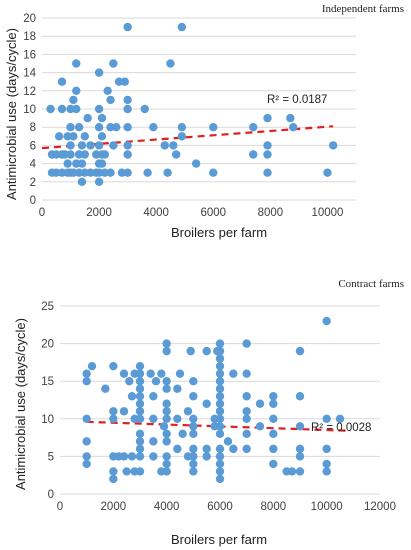 The width and height of the screenshot is (411, 550). I want to click on y-tick-label: 5, so click(51, 457).